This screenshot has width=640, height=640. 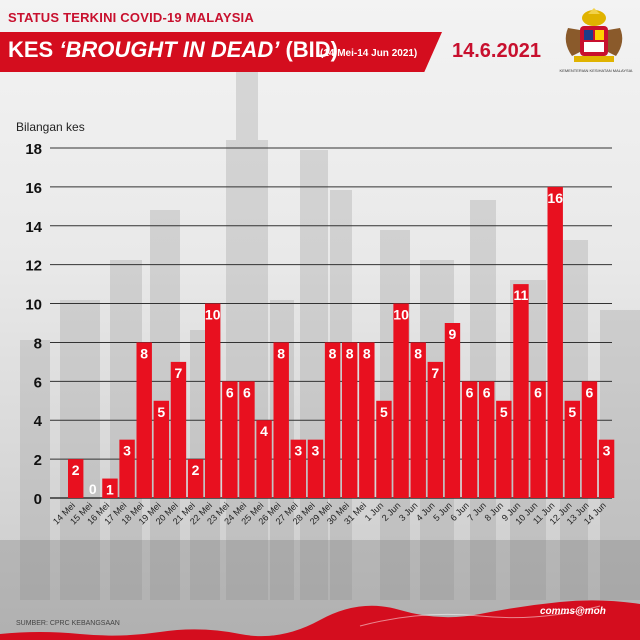 What do you see at coordinates (131, 17) in the screenshot?
I see `status-heading: STATUS TERKINI COVID-19 MALAYSIA` at bounding box center [131, 17].